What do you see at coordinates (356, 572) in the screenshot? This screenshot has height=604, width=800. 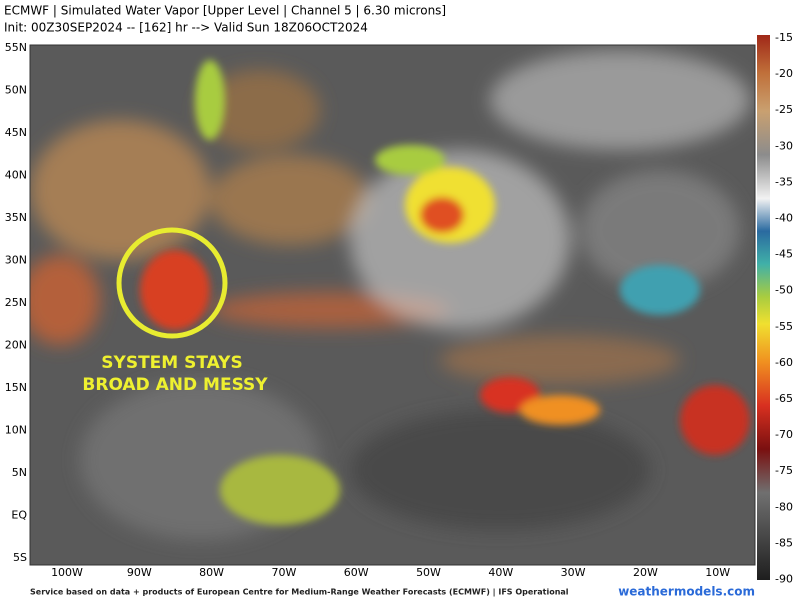 I see `lon-label: 60W` at bounding box center [356, 572].